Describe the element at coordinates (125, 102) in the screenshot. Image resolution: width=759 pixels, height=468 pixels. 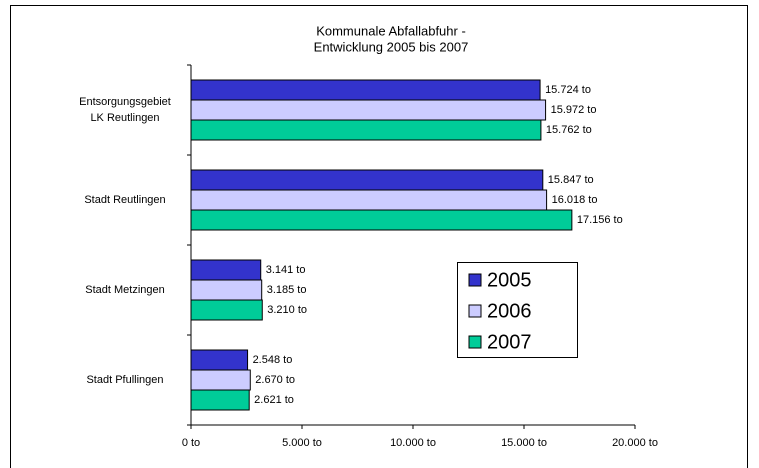
I see `y-tick-label: Entsorgungsgebiet` at that location.